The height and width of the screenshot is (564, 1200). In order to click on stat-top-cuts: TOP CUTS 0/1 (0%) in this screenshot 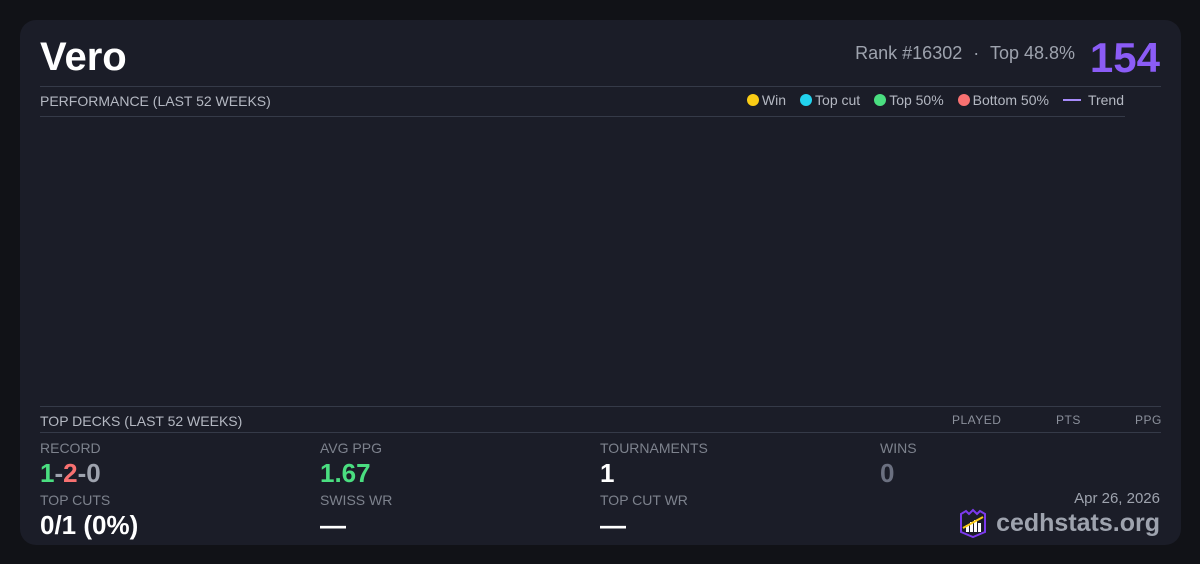, I will do `click(89, 516)`.